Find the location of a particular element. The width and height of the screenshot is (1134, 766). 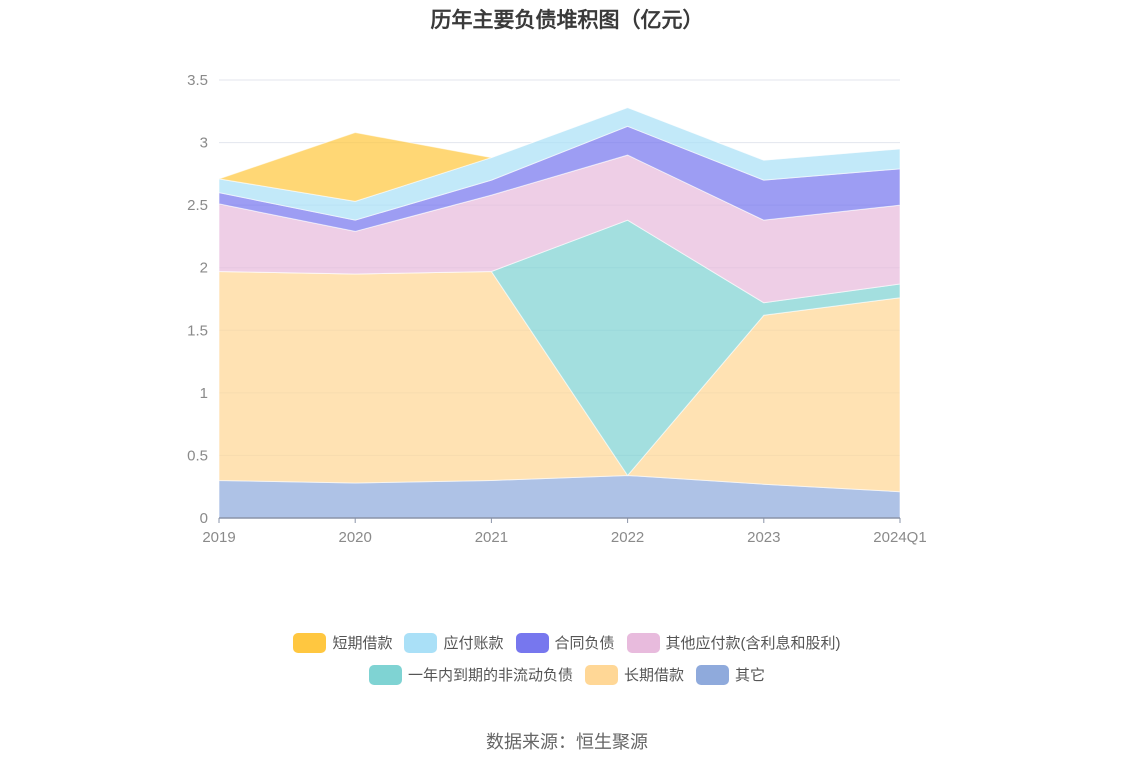

legend-row-1: 短期借款 应付账款 合同负债 其他应付款(含利息和股利) is located at coordinates (567, 642).